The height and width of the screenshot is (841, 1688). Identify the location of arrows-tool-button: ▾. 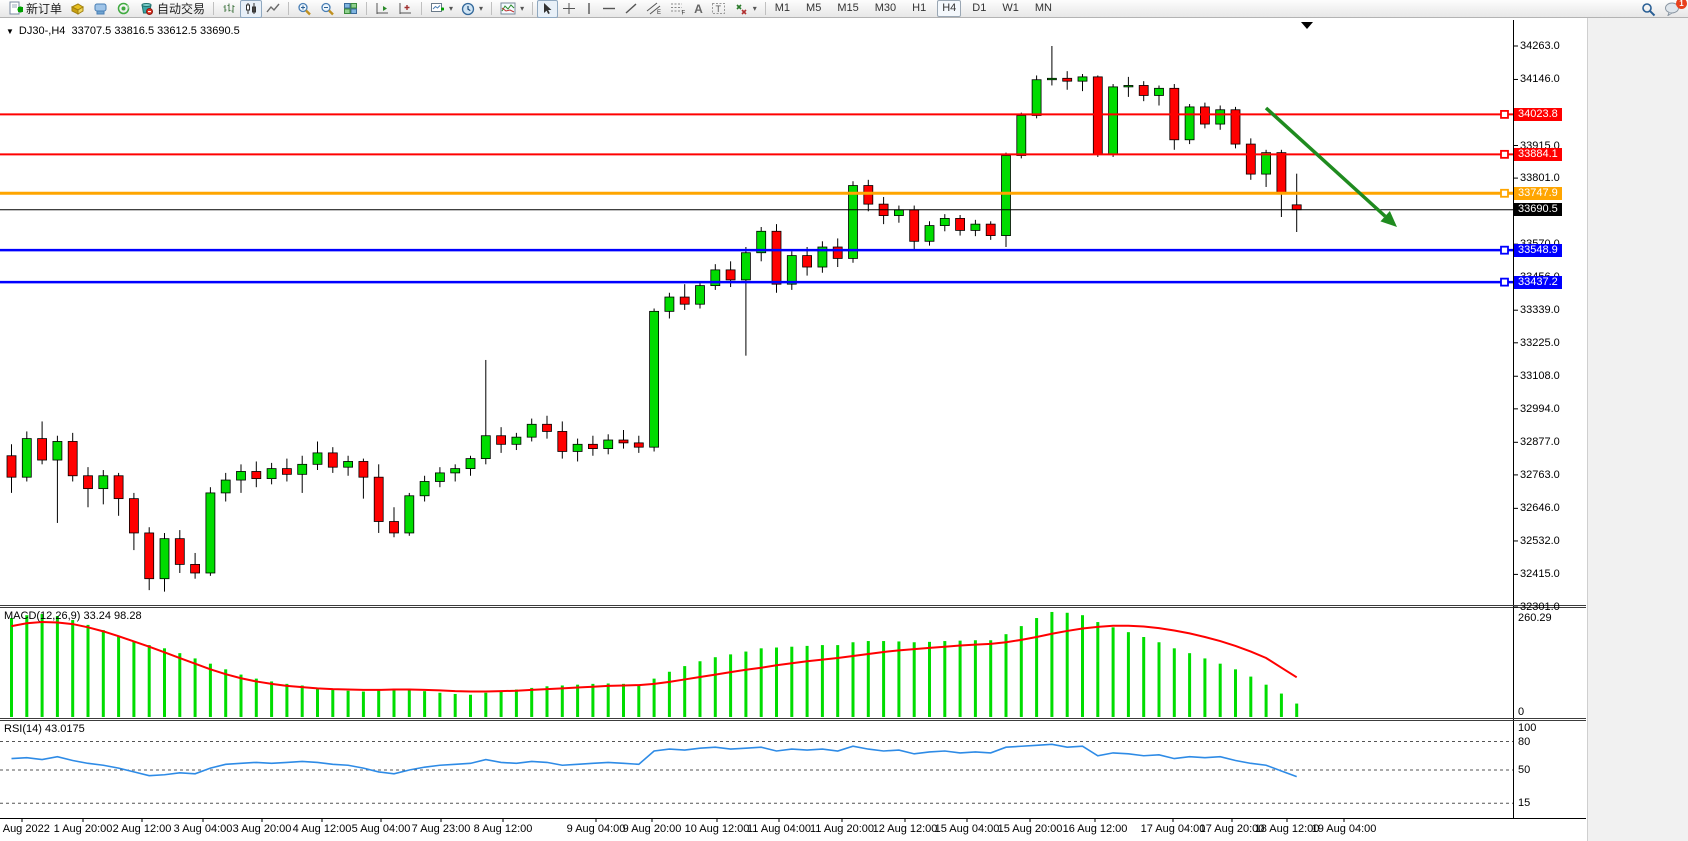
(745, 9).